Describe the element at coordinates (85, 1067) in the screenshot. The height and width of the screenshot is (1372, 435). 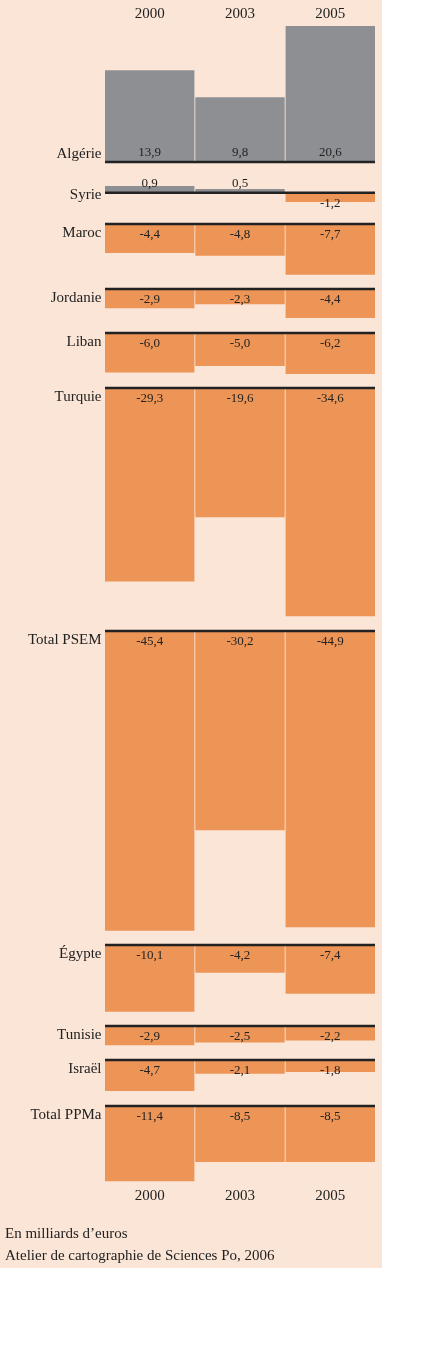
I see `chart-title: Israël` at that location.